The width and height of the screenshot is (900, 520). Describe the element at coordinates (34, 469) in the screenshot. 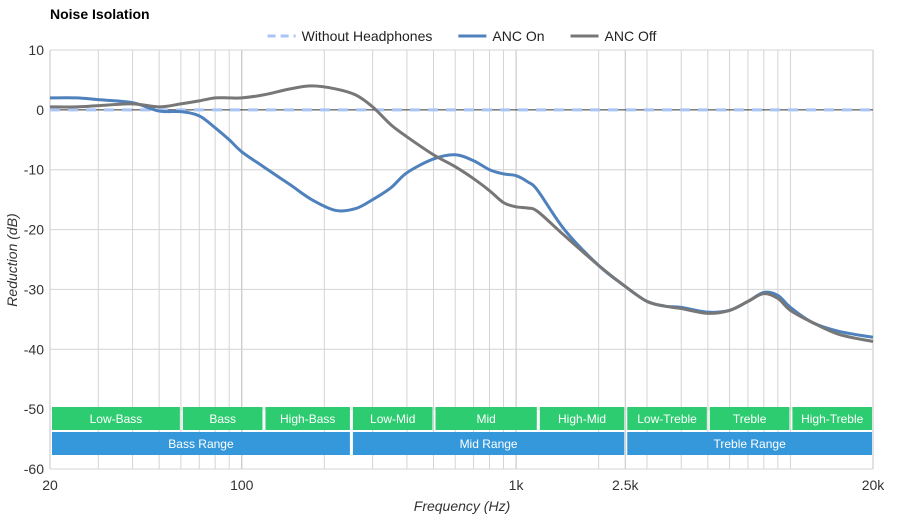

I see `y-tick-label: -60` at that location.